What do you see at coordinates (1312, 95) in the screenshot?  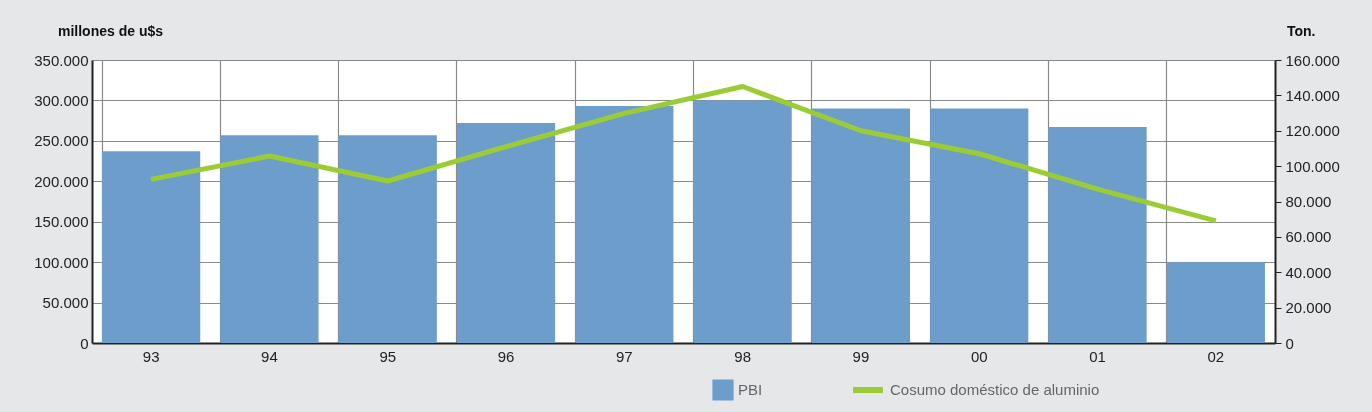 I see `y2-tick-label: 140.000` at bounding box center [1312, 95].